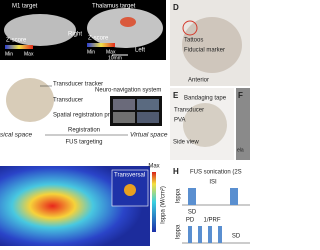  What do you see at coordinates (130, 190) in the screenshot?
I see `inset-focus` at bounding box center [130, 190].